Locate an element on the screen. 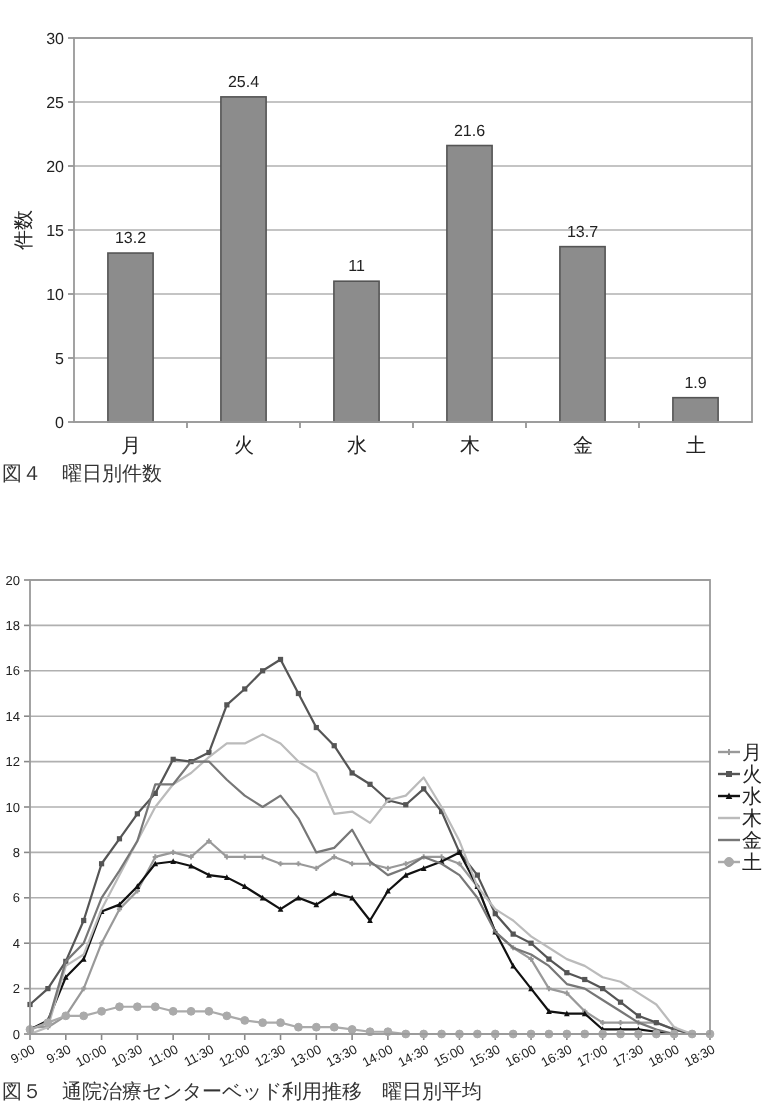  y-tick-label: 30 is located at coordinates (56, 38).